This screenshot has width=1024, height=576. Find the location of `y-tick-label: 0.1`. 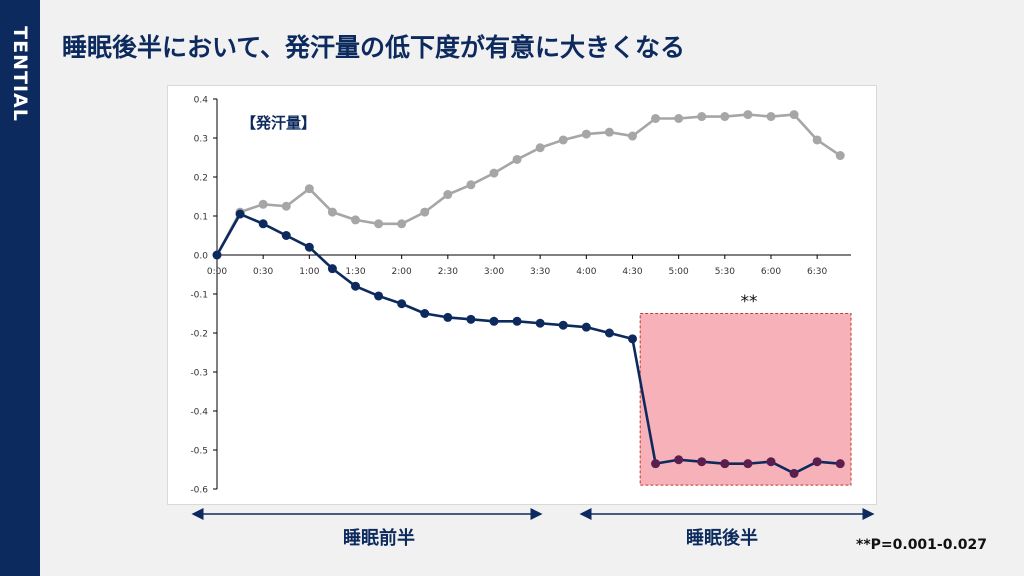

y-tick-label: 0.1 is located at coordinates (201, 218).